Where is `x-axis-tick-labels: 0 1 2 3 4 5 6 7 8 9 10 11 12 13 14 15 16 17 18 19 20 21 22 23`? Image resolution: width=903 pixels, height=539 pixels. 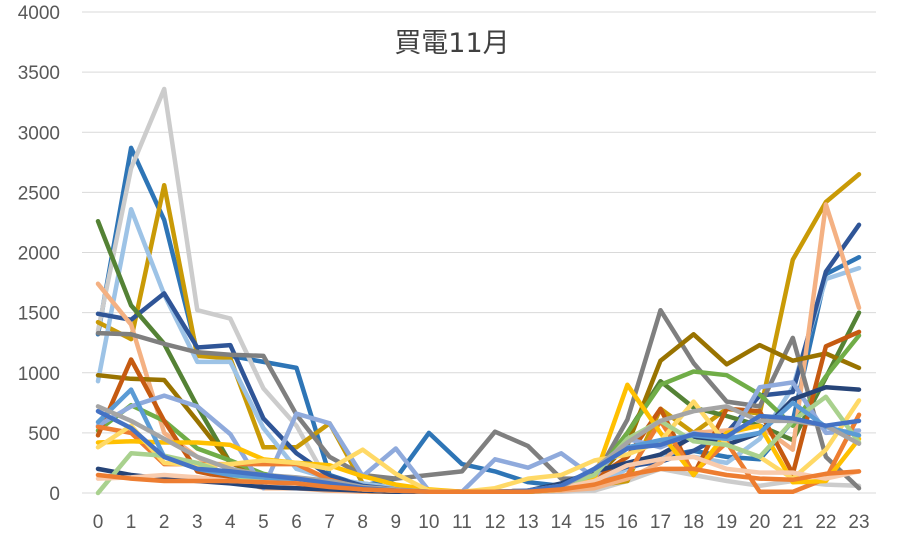
x-axis-tick-labels: 0 1 2 3 4 5 6 7 8 9 10 11 12 13 14 15 16 17 18 19 20 21 22 23 is located at coordinates (481, 522).